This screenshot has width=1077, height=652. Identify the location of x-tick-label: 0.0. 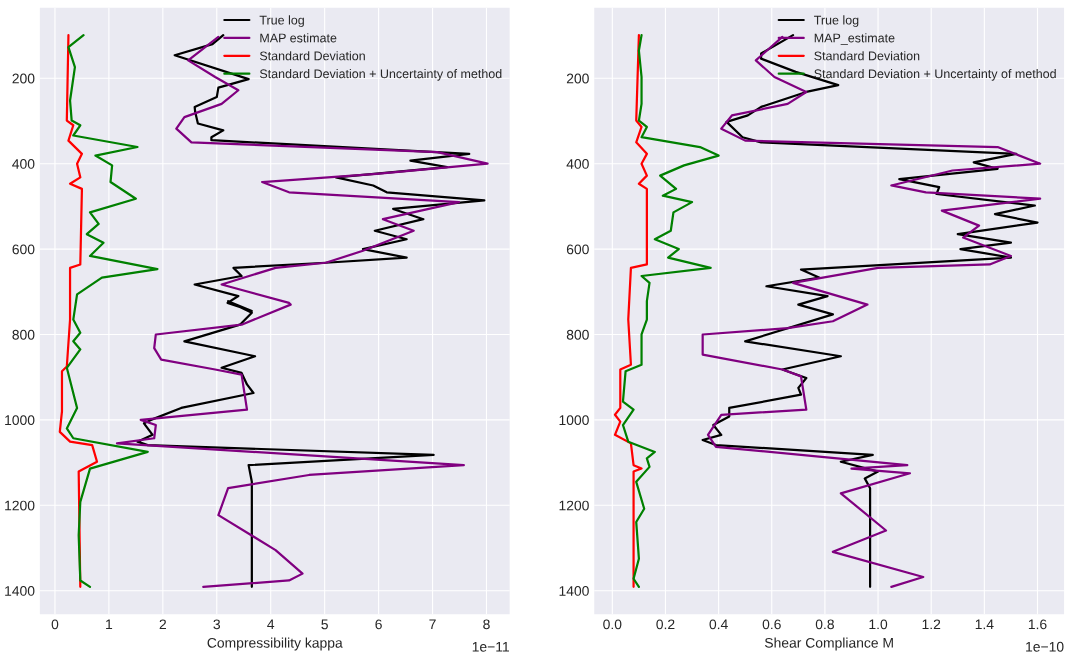
(612, 624).